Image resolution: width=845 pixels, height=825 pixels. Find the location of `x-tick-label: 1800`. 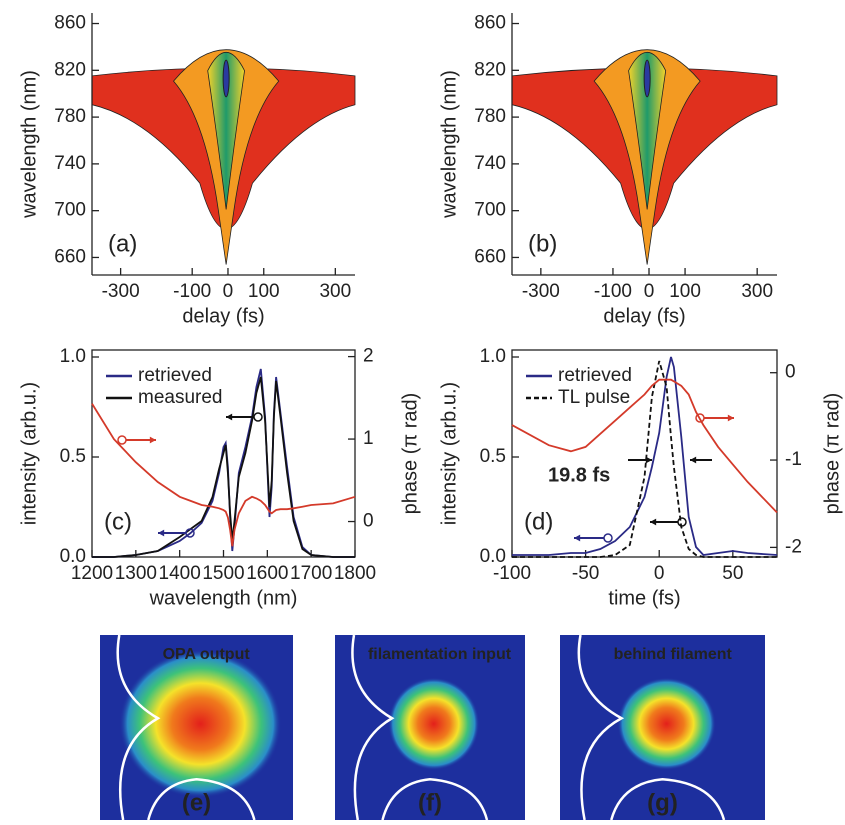

x-tick-label: 1800 is located at coordinates (355, 573).